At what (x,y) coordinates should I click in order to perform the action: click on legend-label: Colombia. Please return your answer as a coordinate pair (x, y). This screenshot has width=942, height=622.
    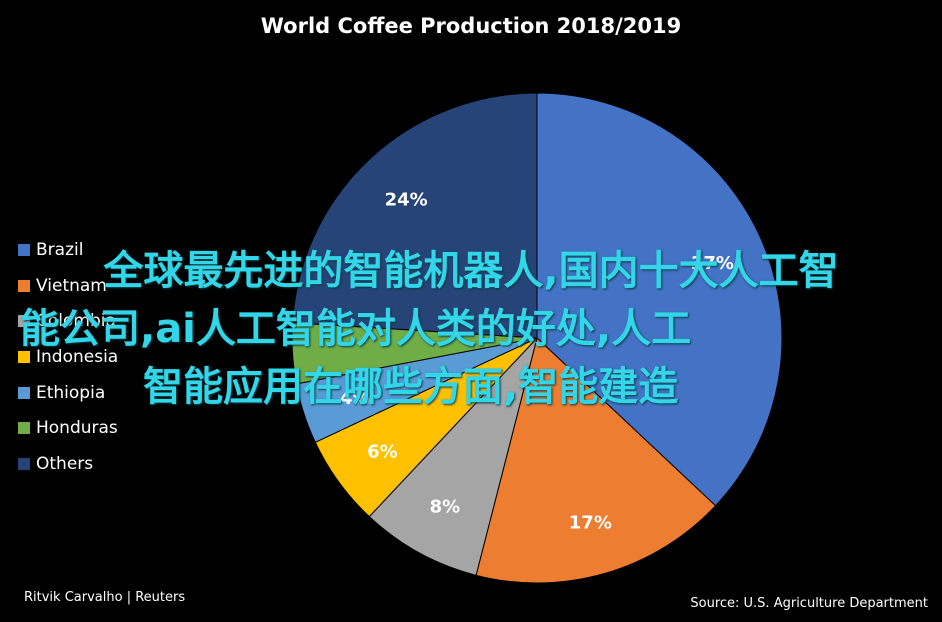
    Looking at the image, I should click on (76, 321).